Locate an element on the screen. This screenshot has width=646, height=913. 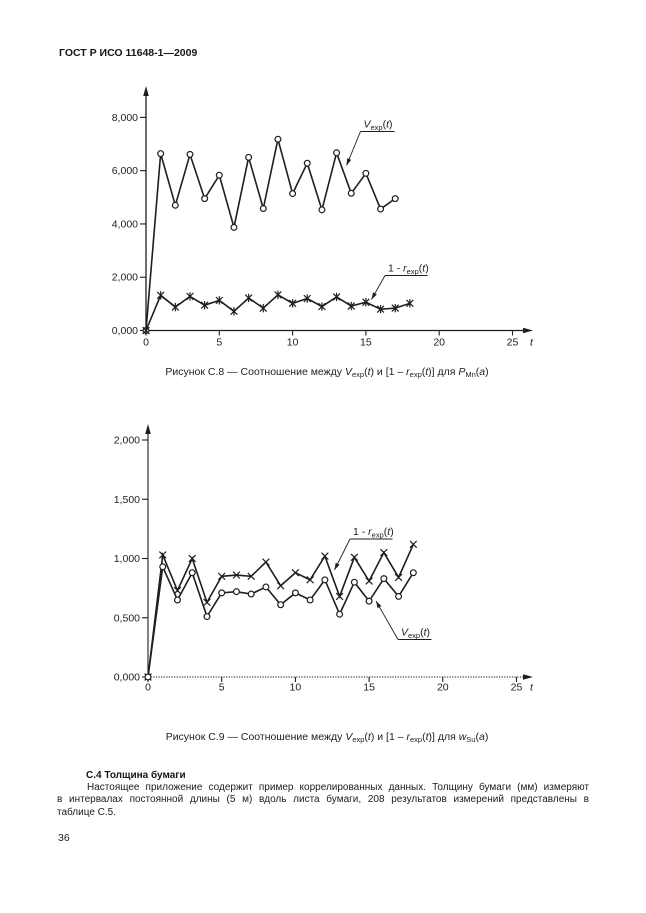
paragraph-line-3: таблице С.5. is located at coordinates (87, 812).